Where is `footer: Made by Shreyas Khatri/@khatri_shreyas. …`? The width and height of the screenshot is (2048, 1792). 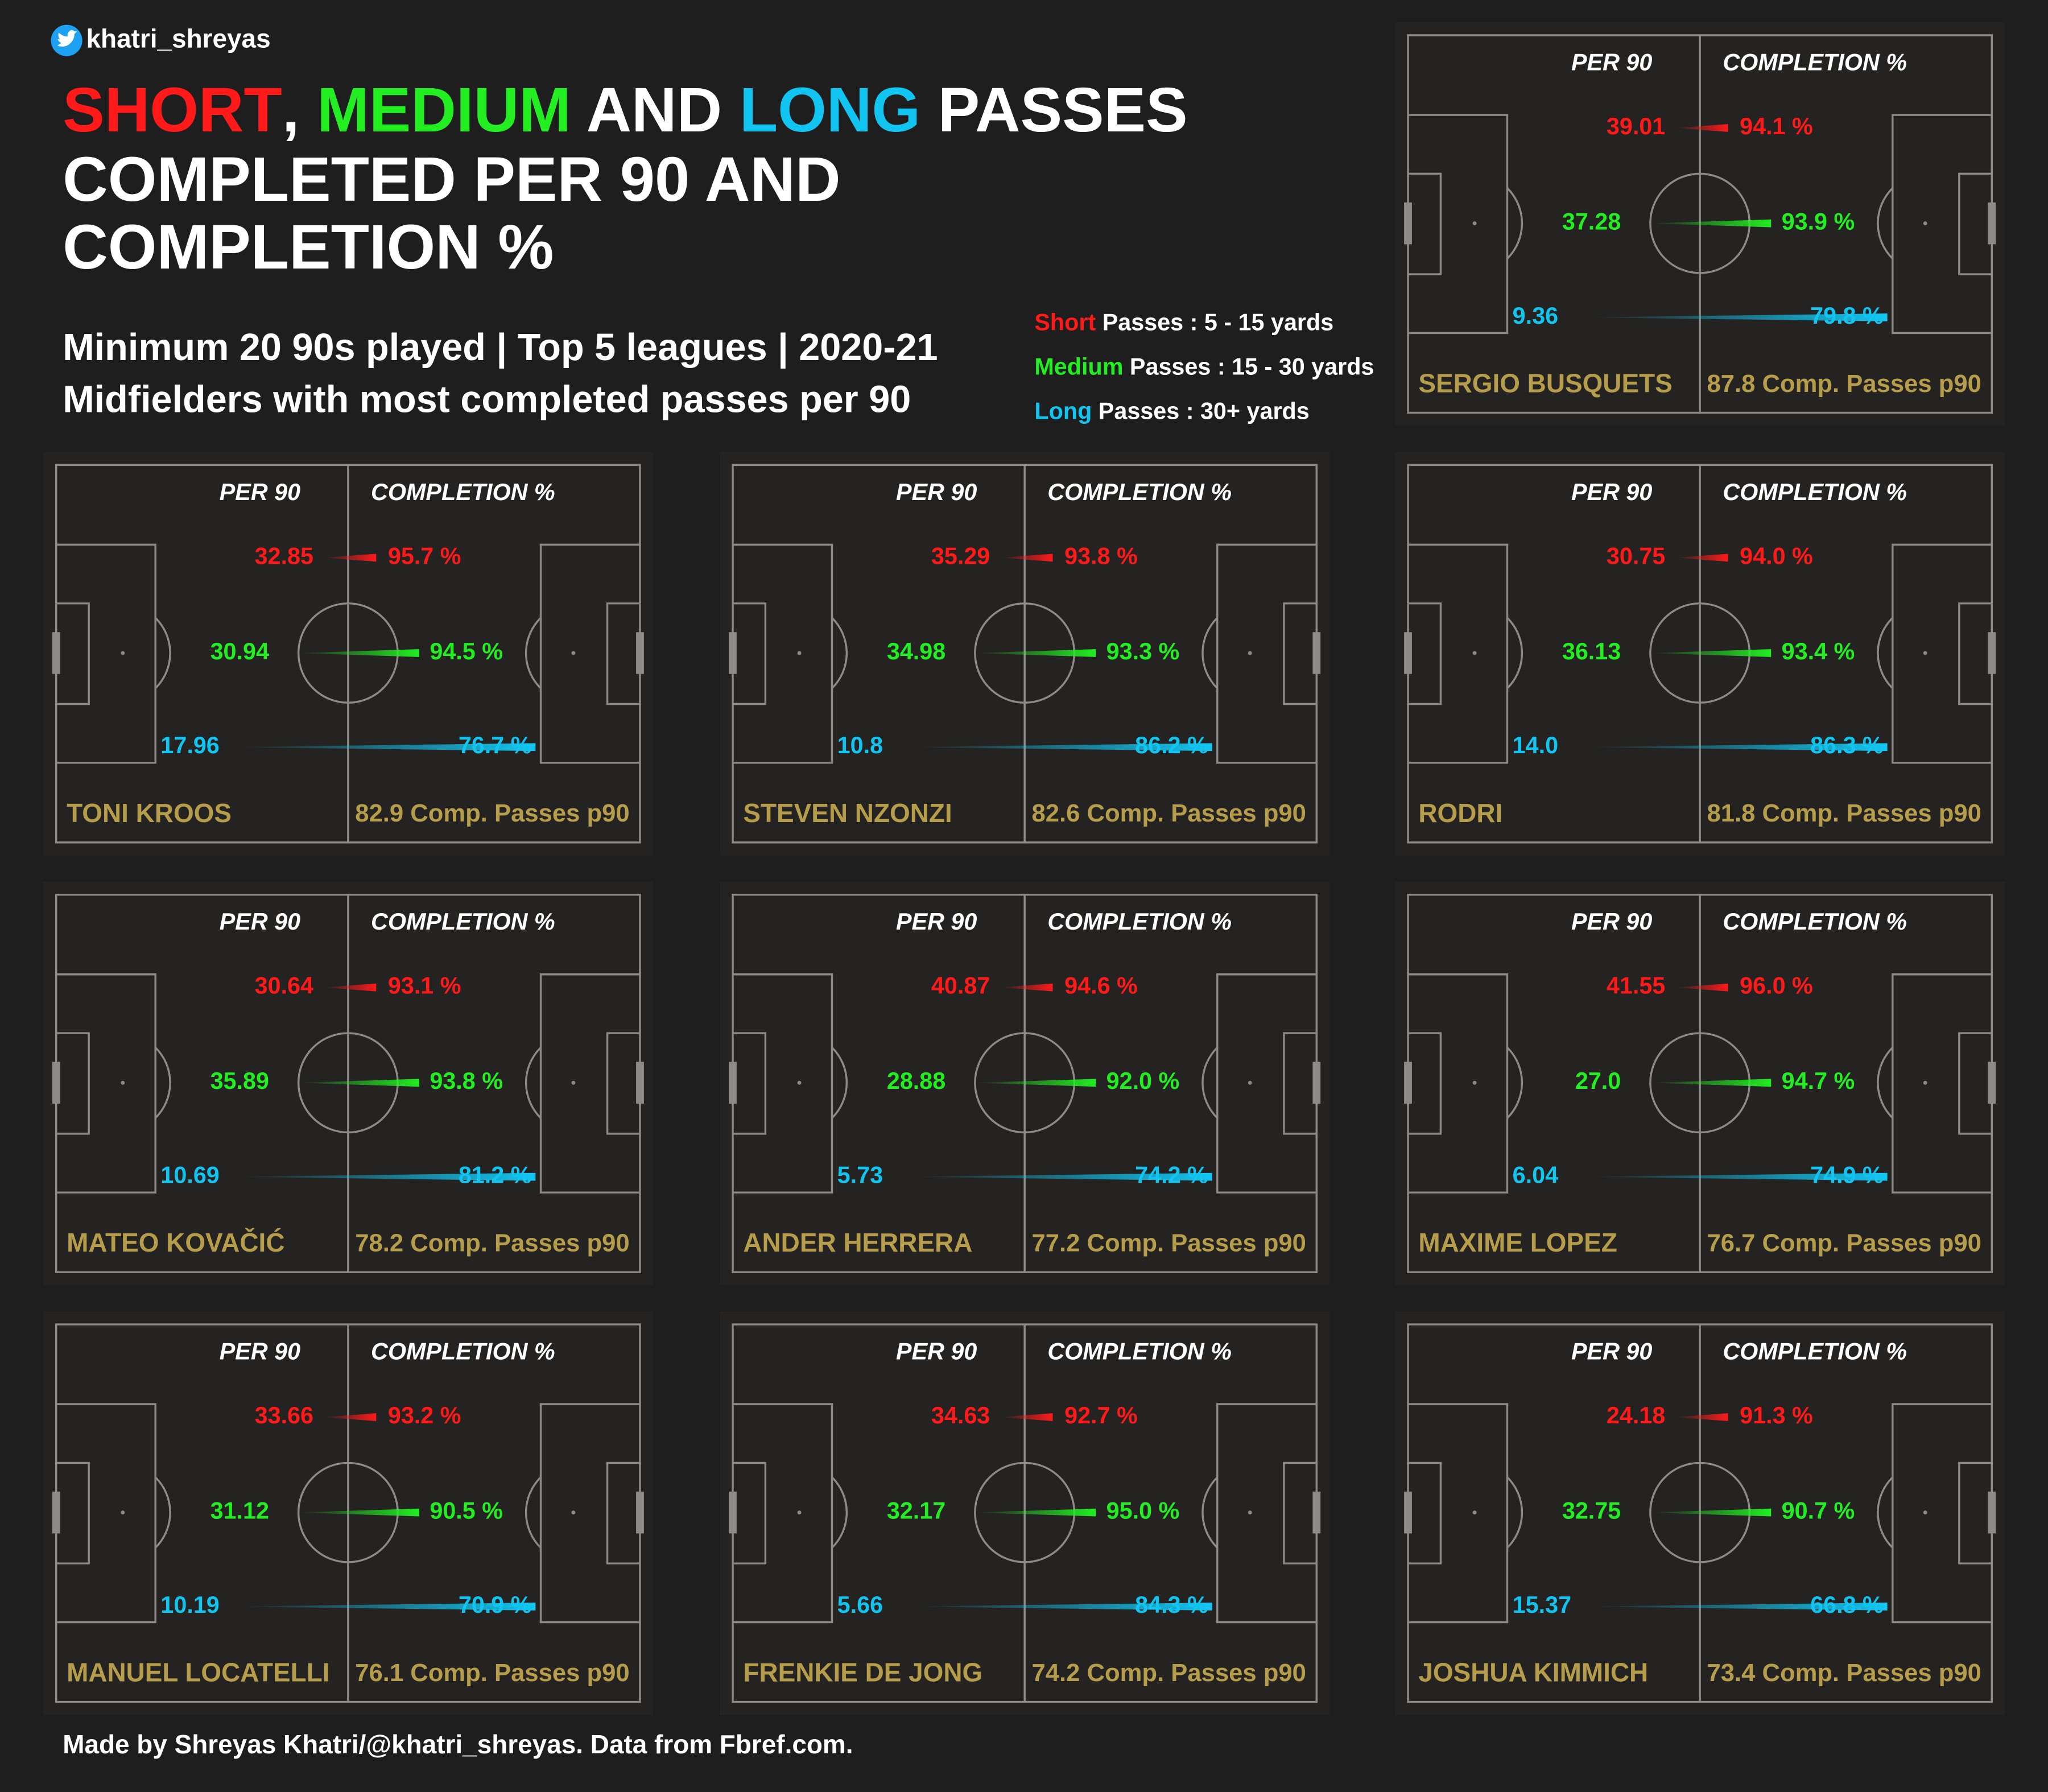
footer: Made by Shreyas Khatri/@khatri_shreyas. … is located at coordinates (458, 1744).